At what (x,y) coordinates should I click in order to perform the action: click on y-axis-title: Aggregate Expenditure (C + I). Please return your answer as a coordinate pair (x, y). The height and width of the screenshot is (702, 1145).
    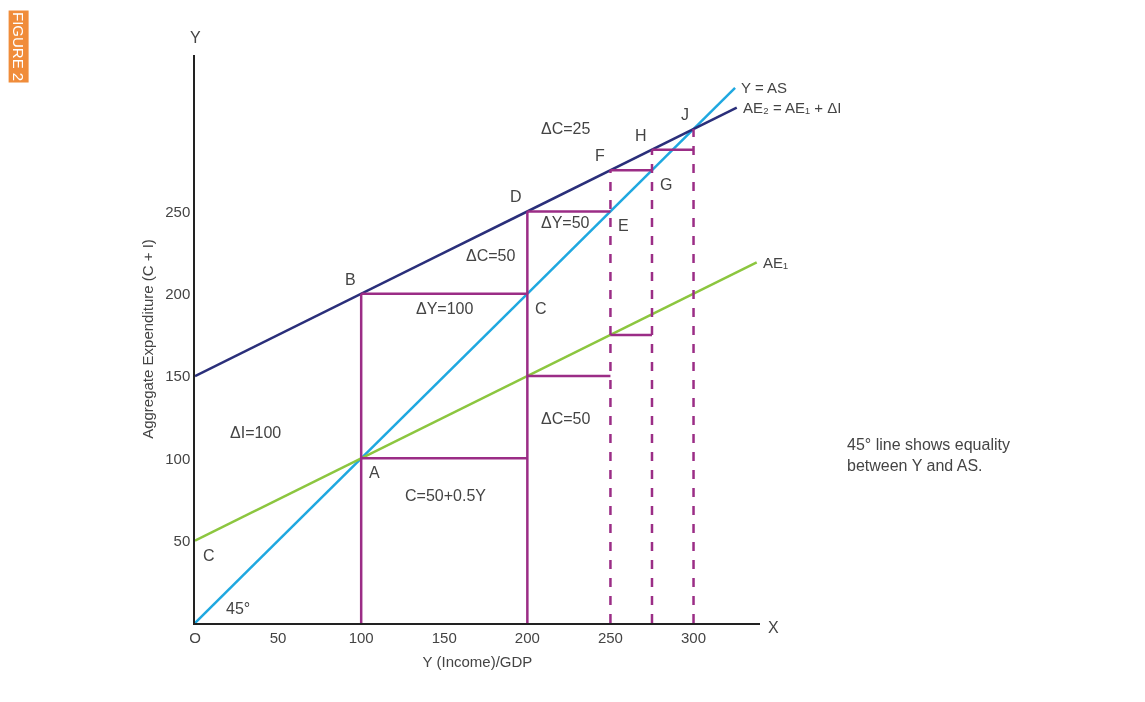
    Looking at the image, I should click on (147, 339).